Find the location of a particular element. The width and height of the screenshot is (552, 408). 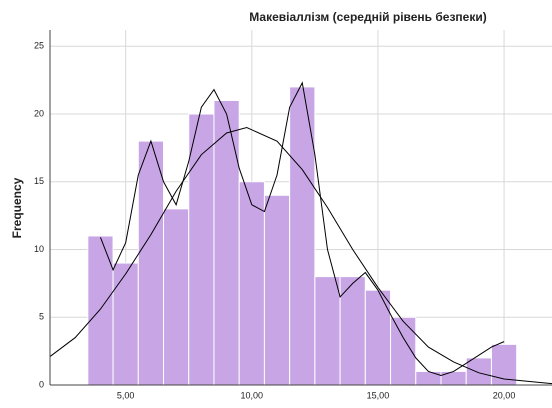

x-tick-label: 5,00 is located at coordinates (126, 395).